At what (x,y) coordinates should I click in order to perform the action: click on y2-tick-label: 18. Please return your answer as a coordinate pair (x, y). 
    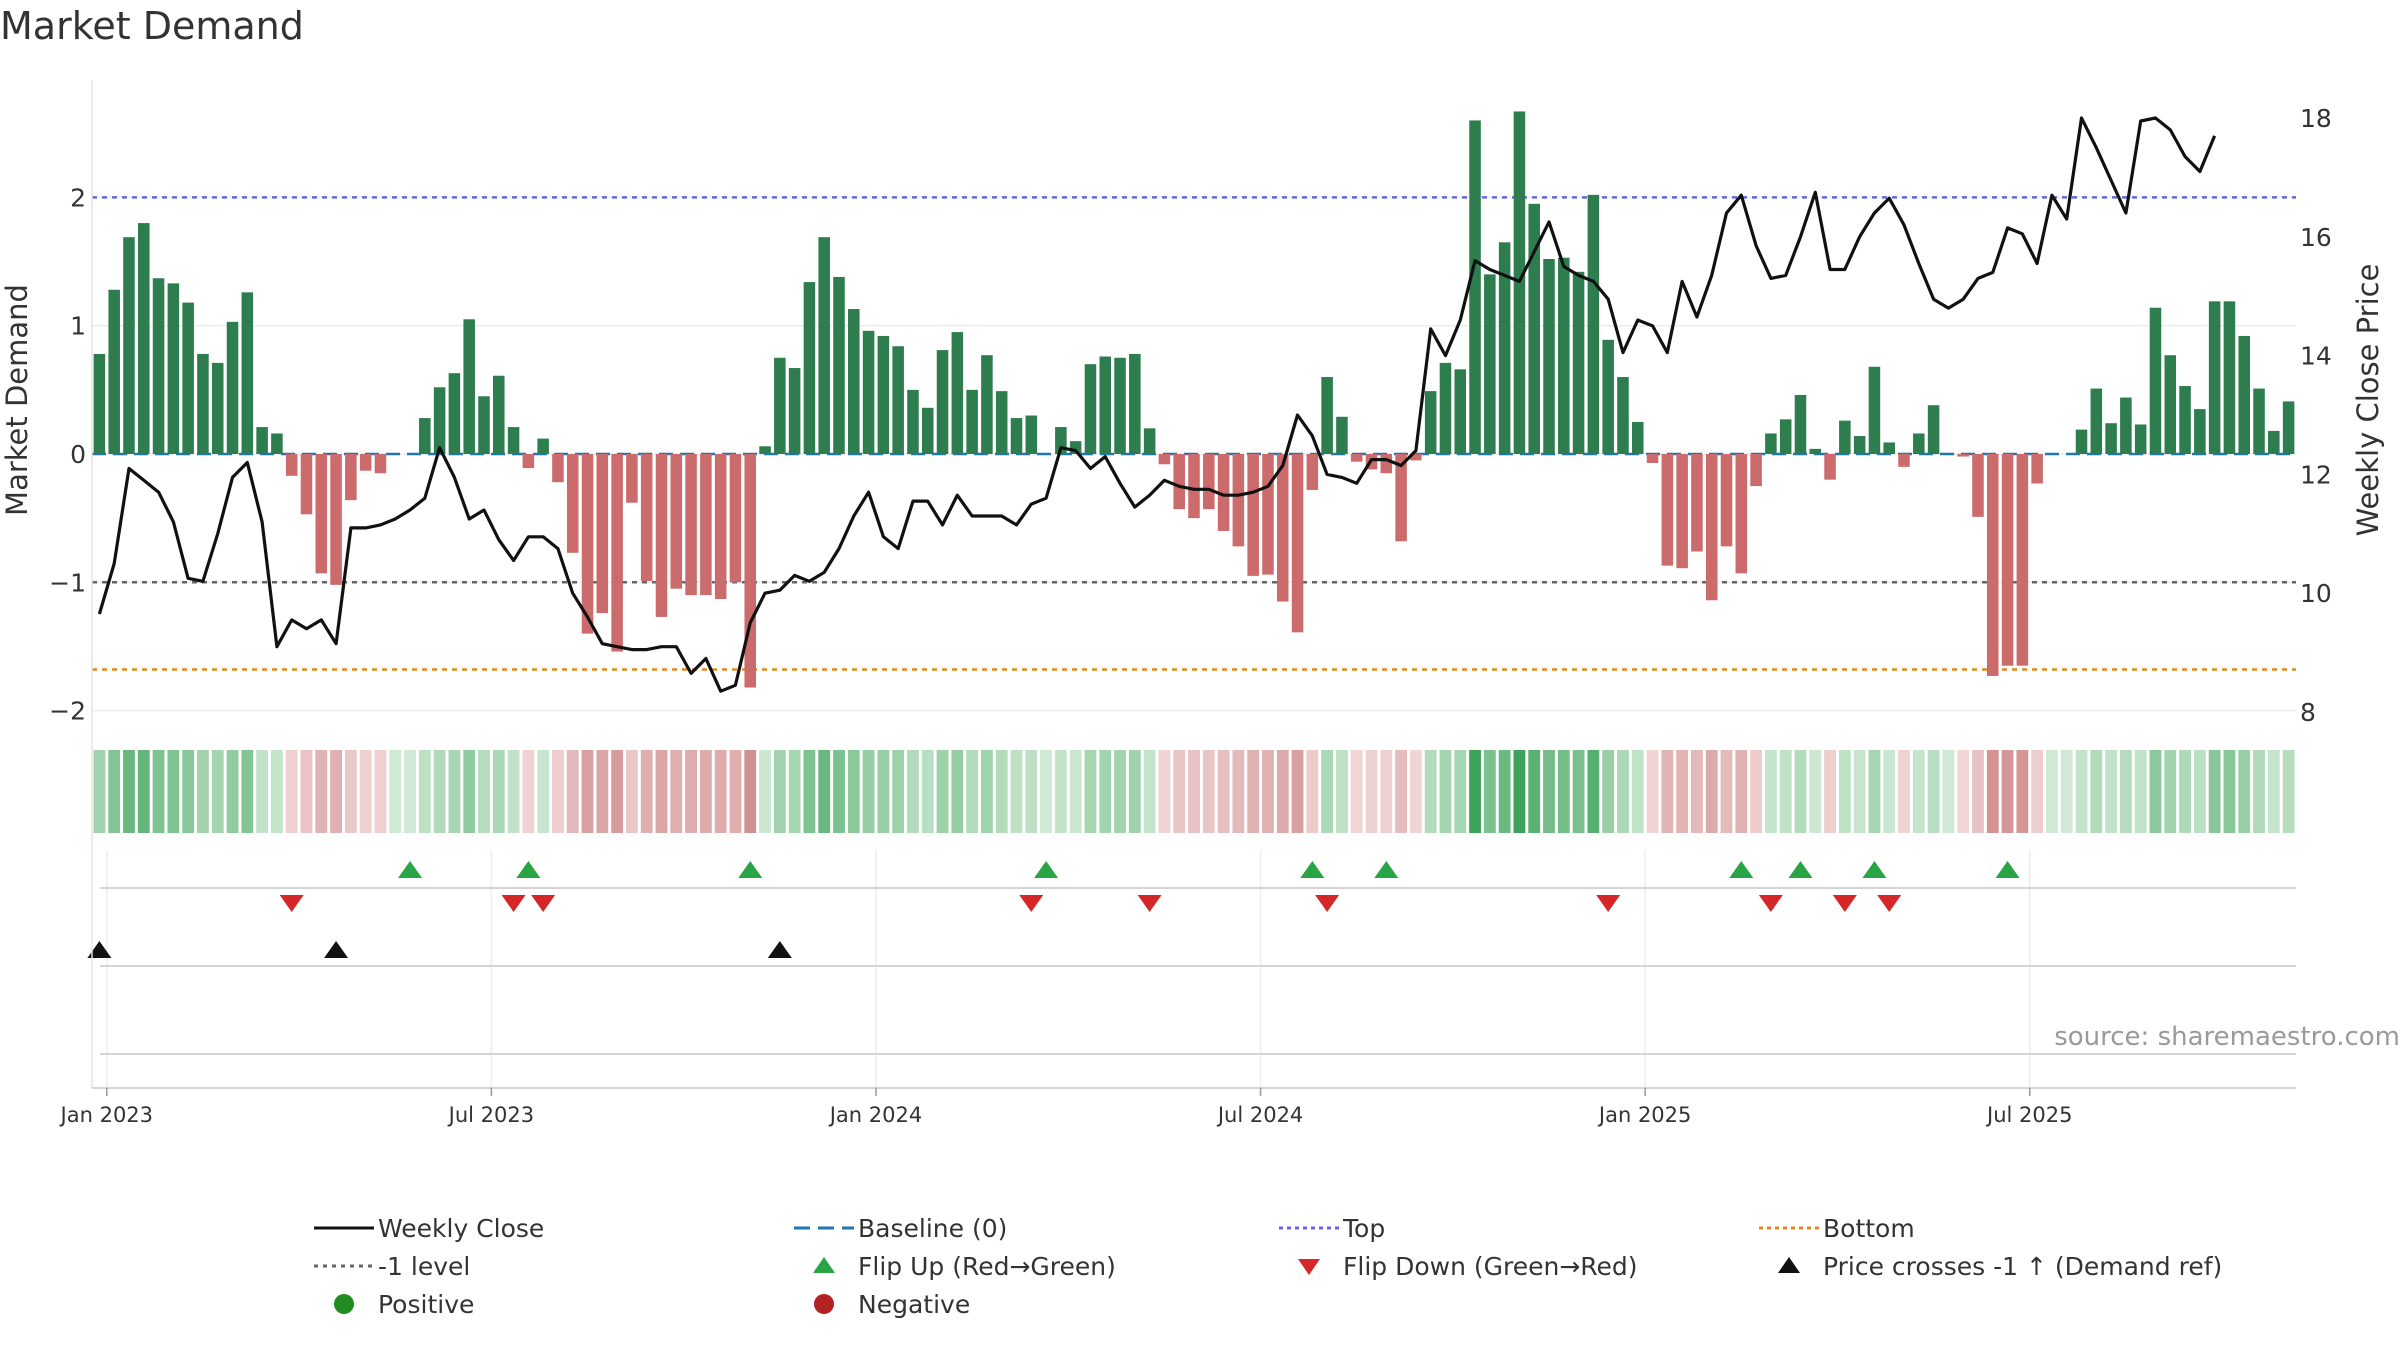
    Looking at the image, I should click on (2316, 118).